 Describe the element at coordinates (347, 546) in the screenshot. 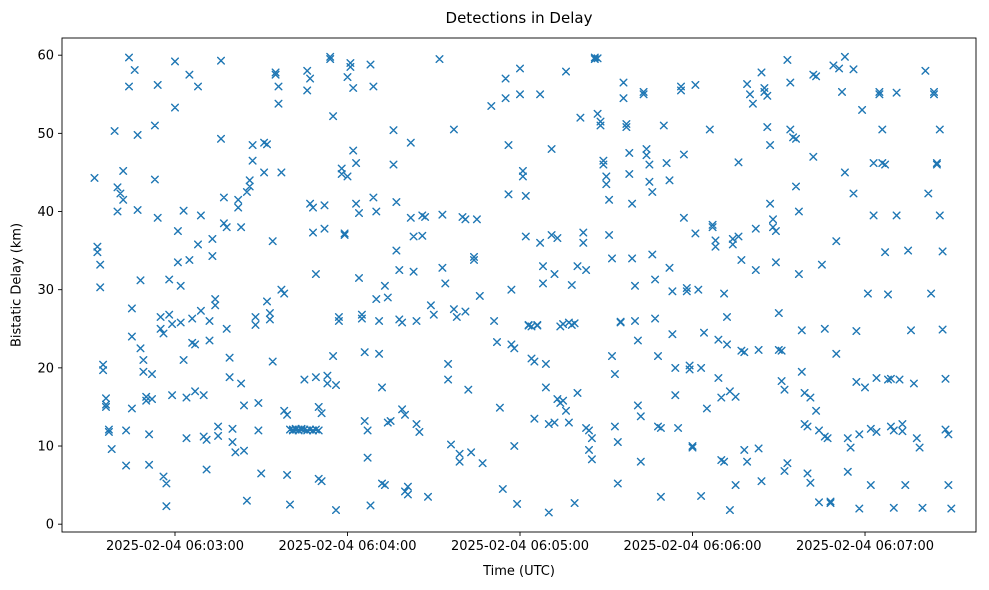

I see `x-tick-label: 2025-02-04 06:04:00` at that location.